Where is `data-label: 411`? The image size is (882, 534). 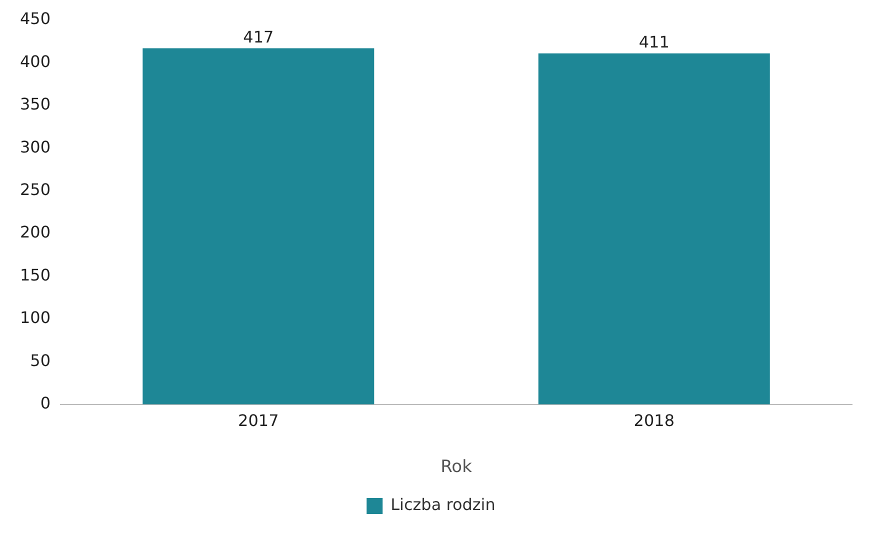
data-label: 411 is located at coordinates (654, 42).